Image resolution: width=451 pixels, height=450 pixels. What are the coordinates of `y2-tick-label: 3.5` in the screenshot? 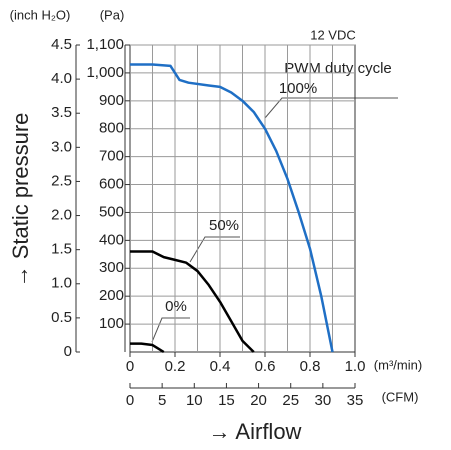 It's located at (61, 112).